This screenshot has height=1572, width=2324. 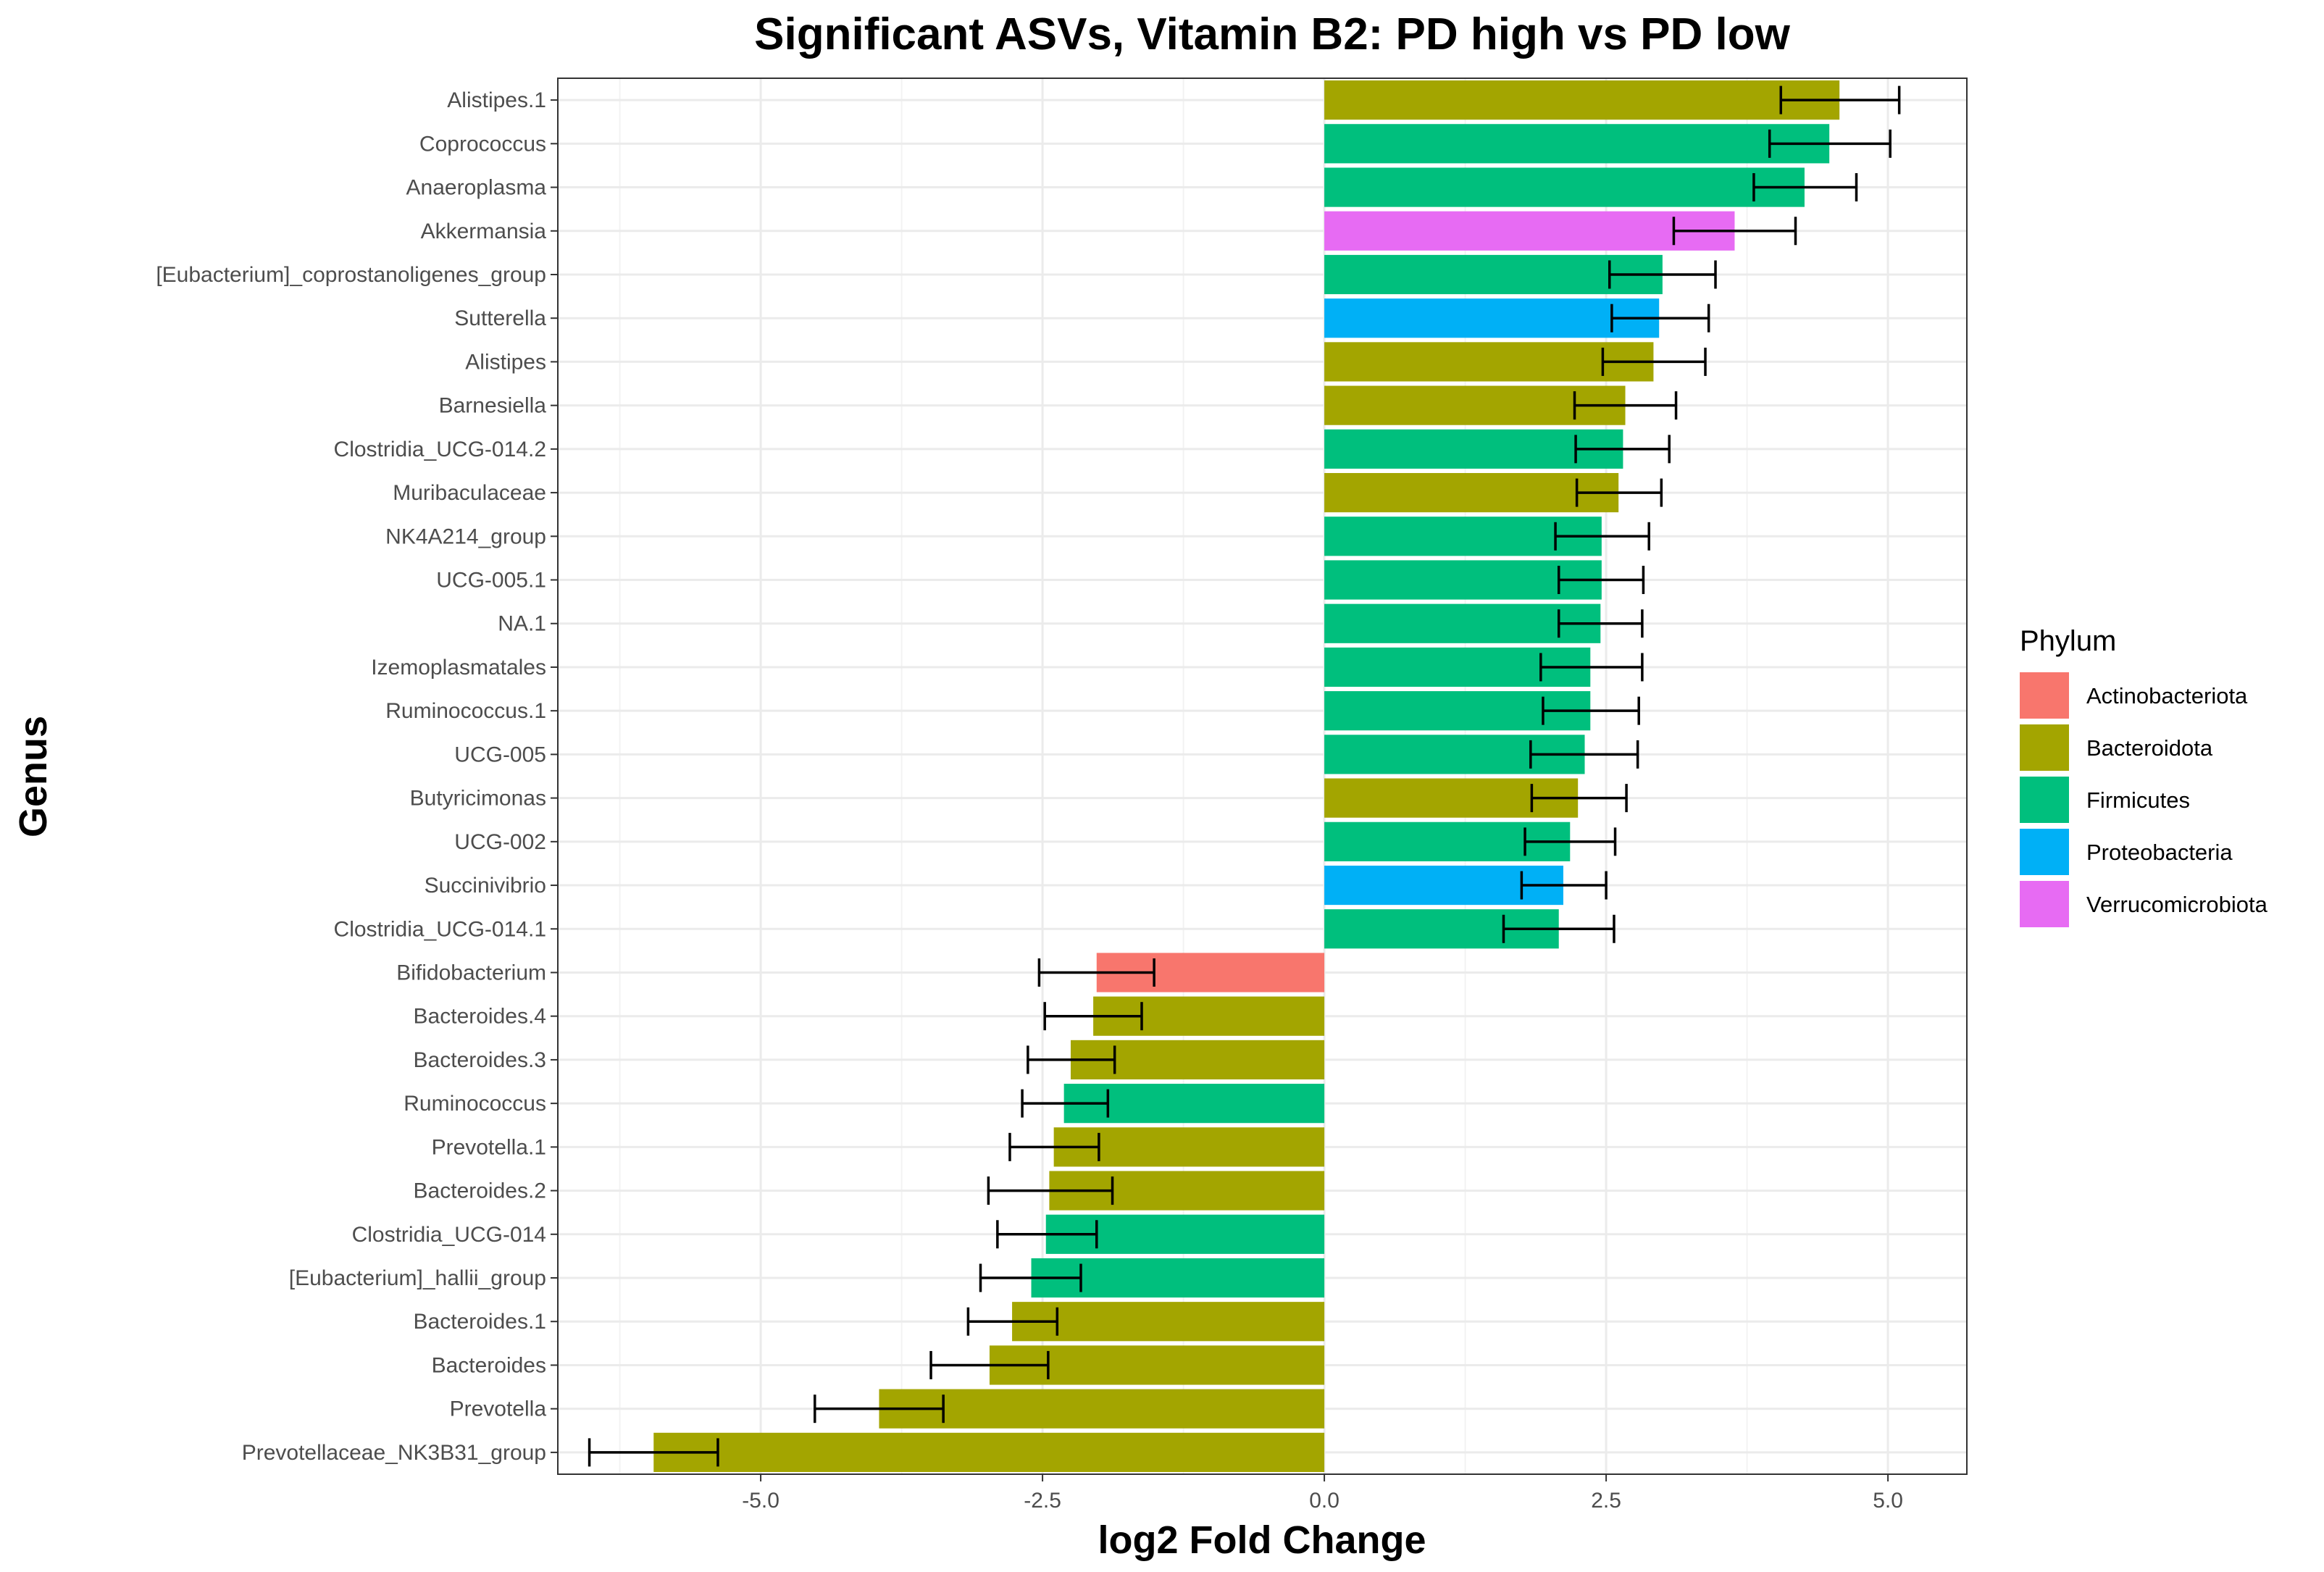 I want to click on y-tick-label: NK4A214_group, so click(x=465, y=536).